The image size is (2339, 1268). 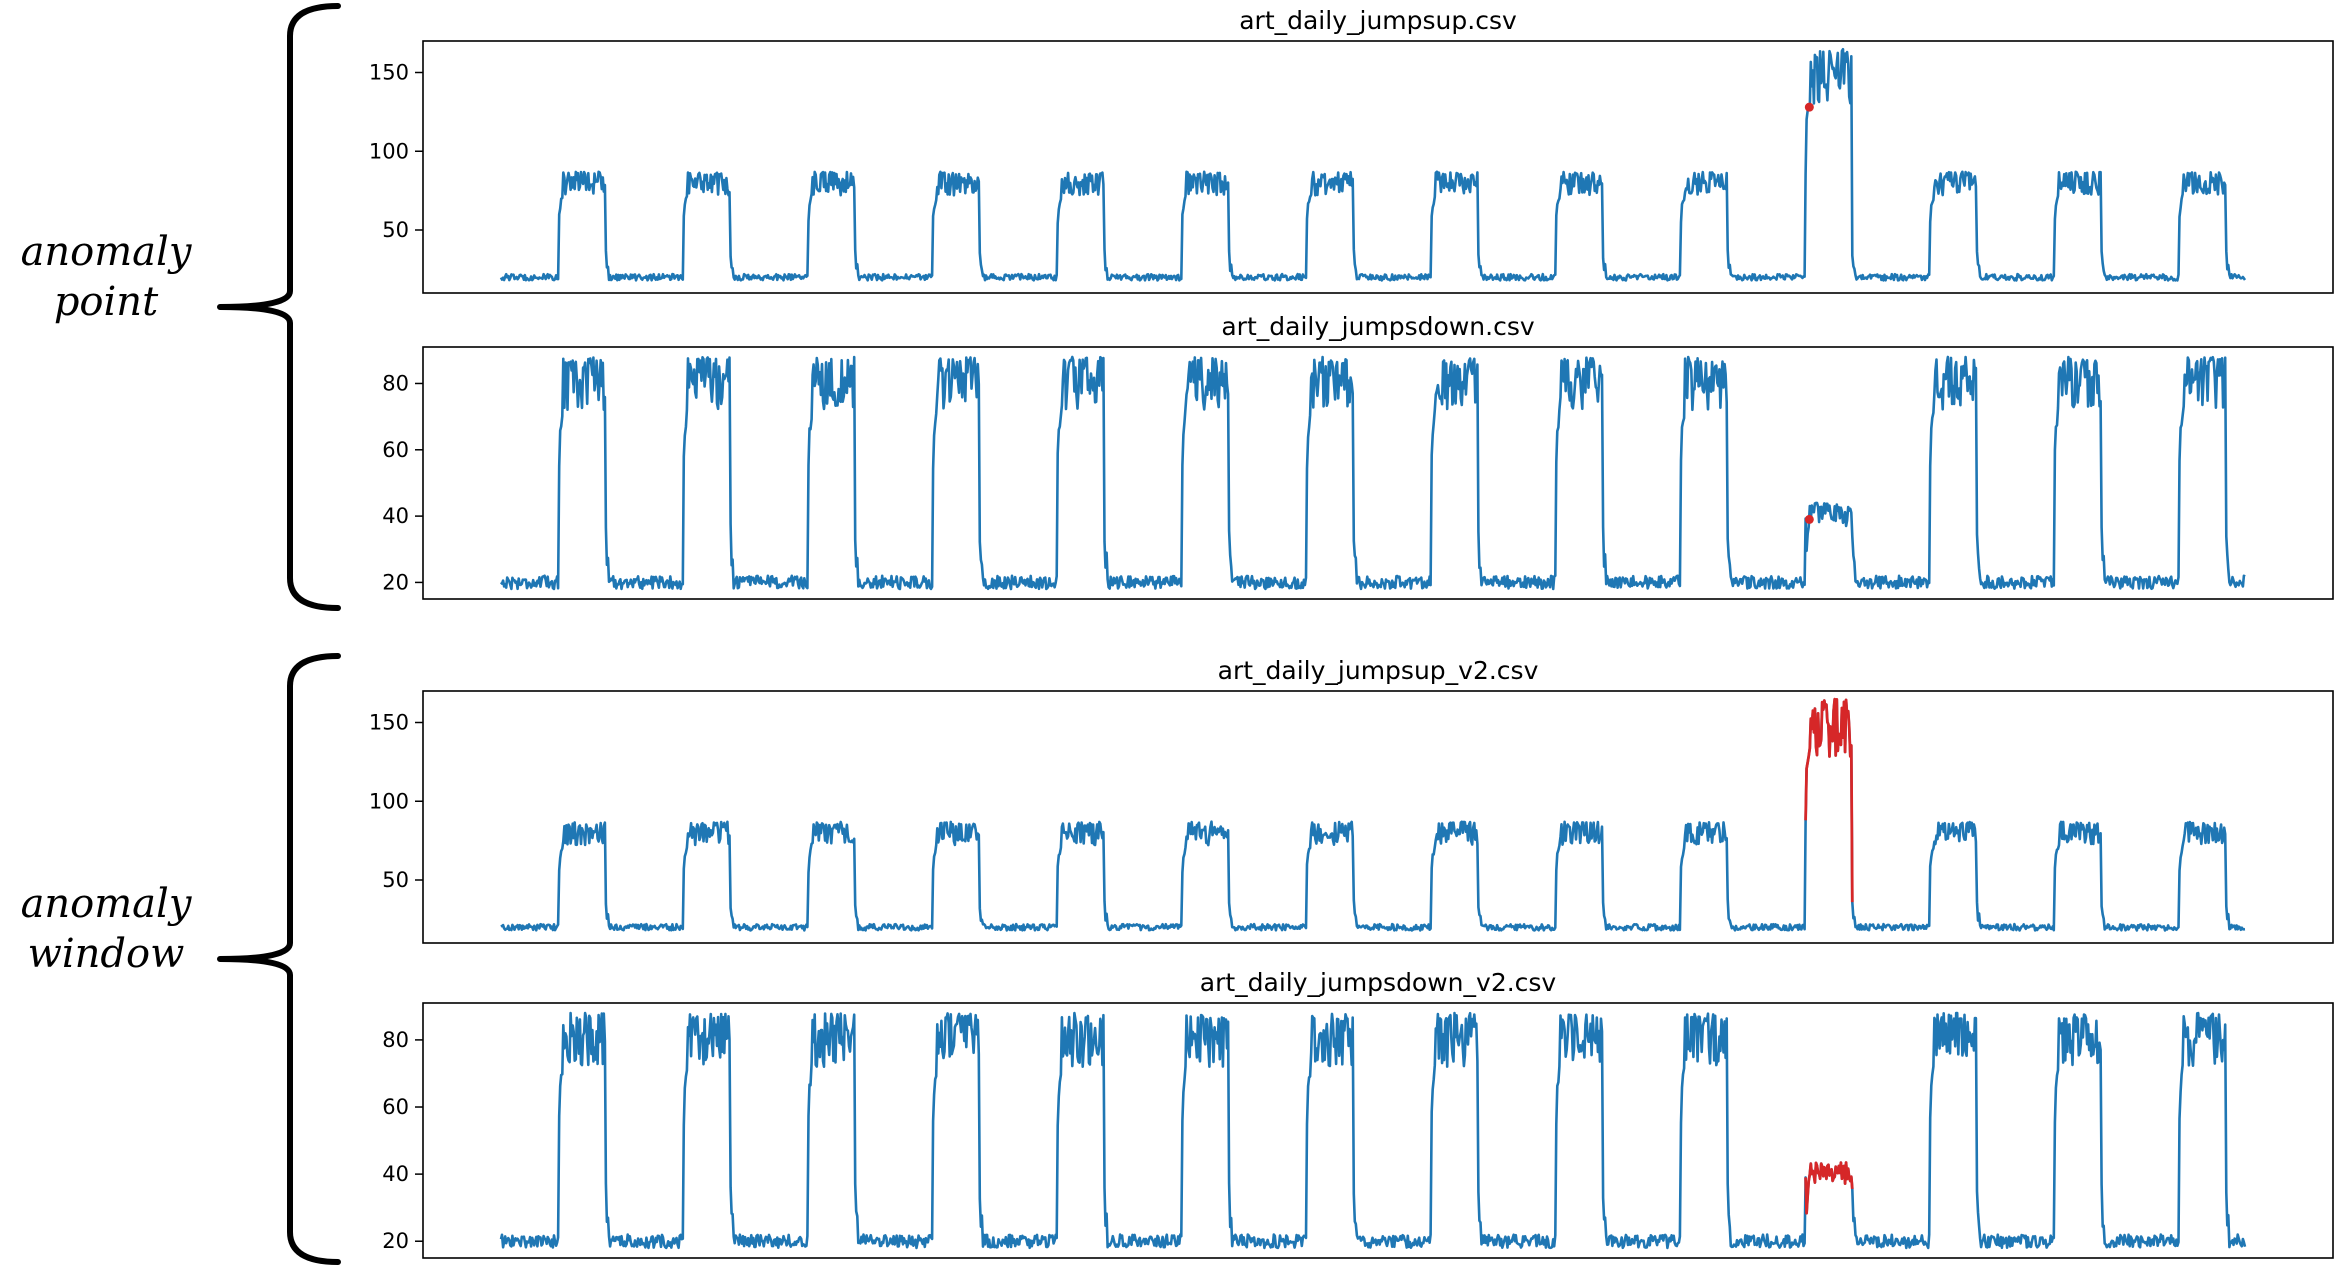 I want to click on chart-title: art_daily_jumpsdown.csv, so click(x=1377, y=326).